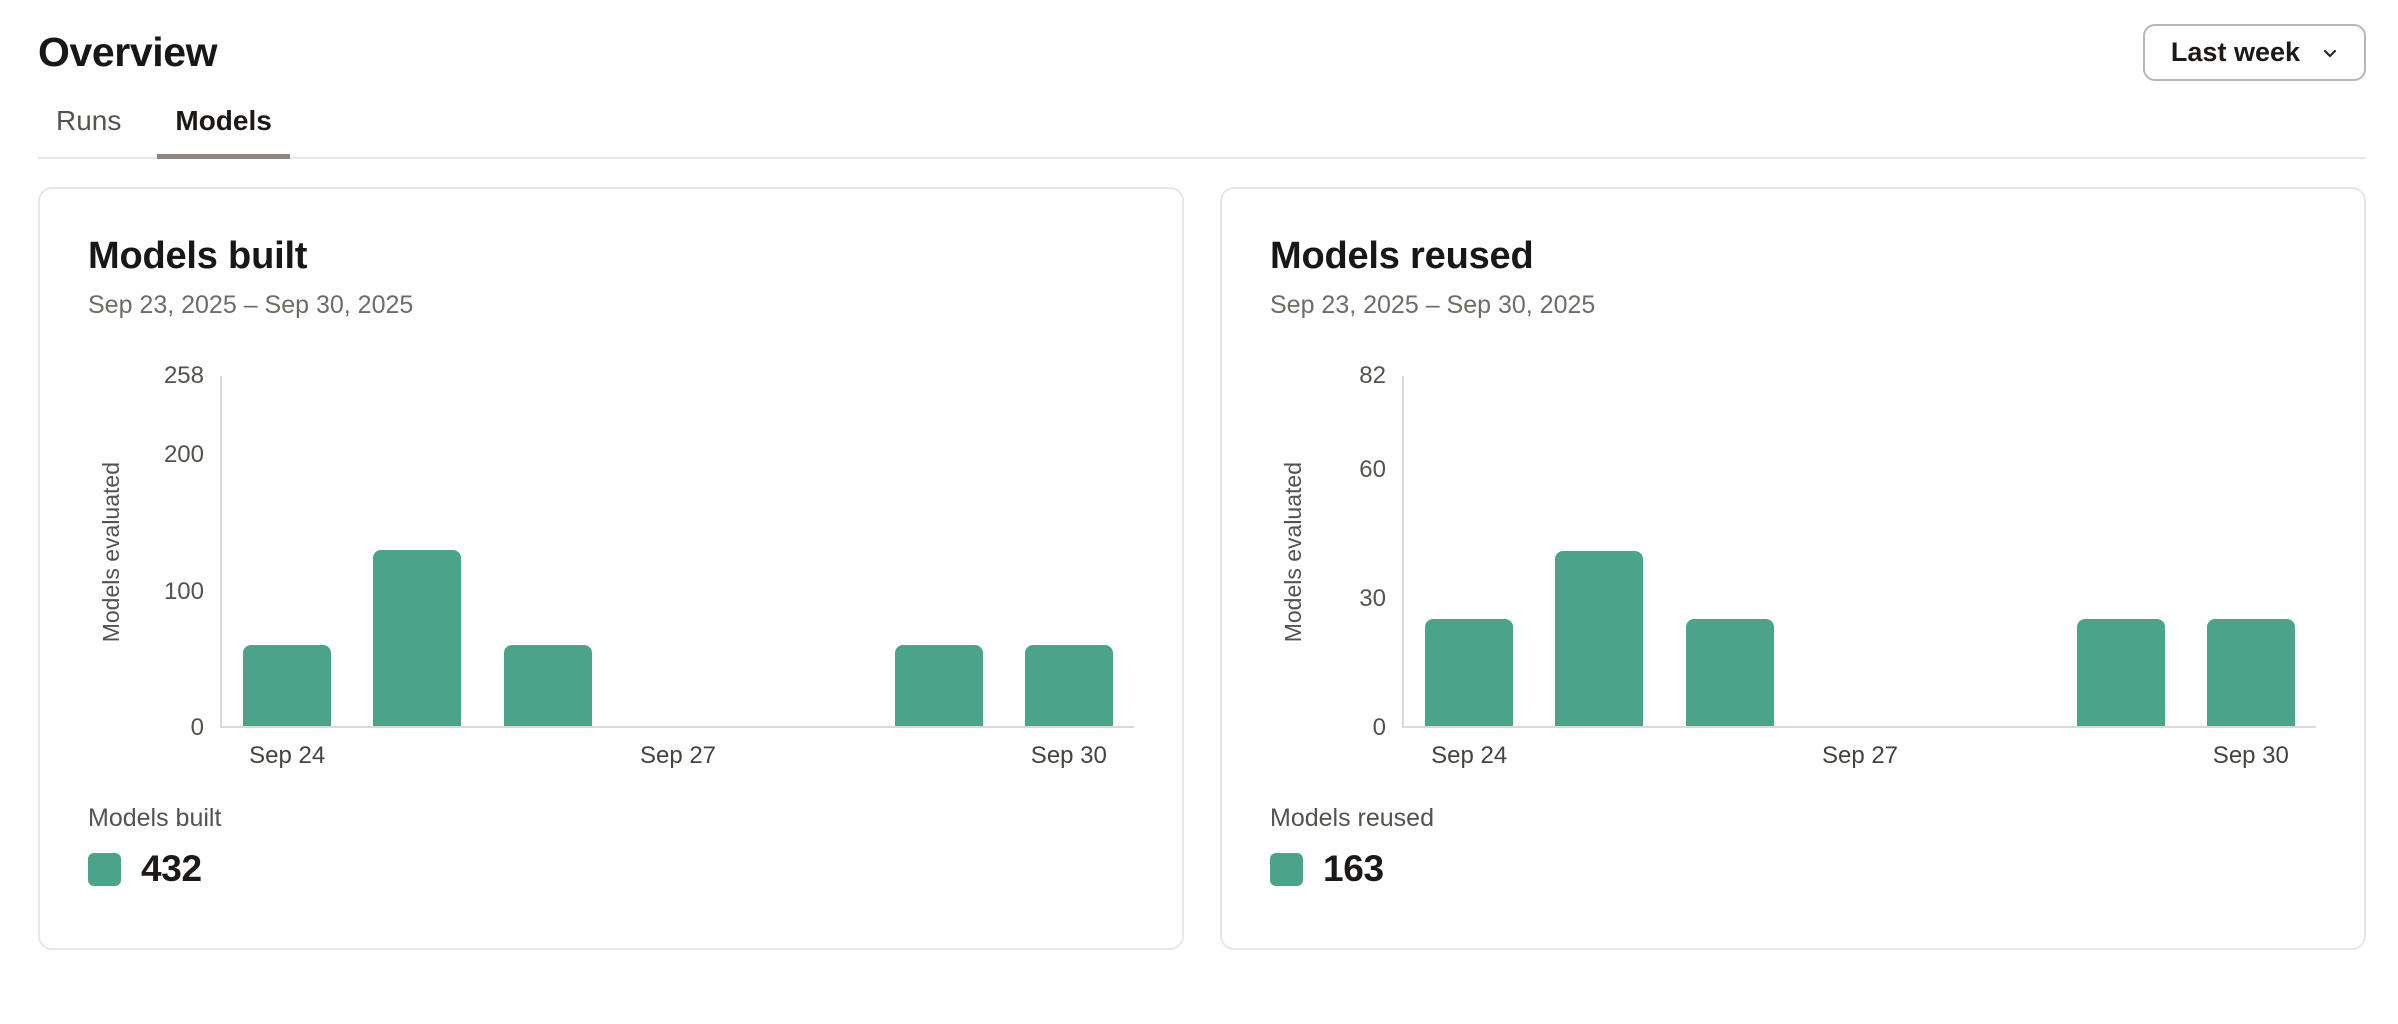 This screenshot has width=2398, height=1024. Describe the element at coordinates (2235, 52) in the screenshot. I see `timerange-label: Last week` at that location.